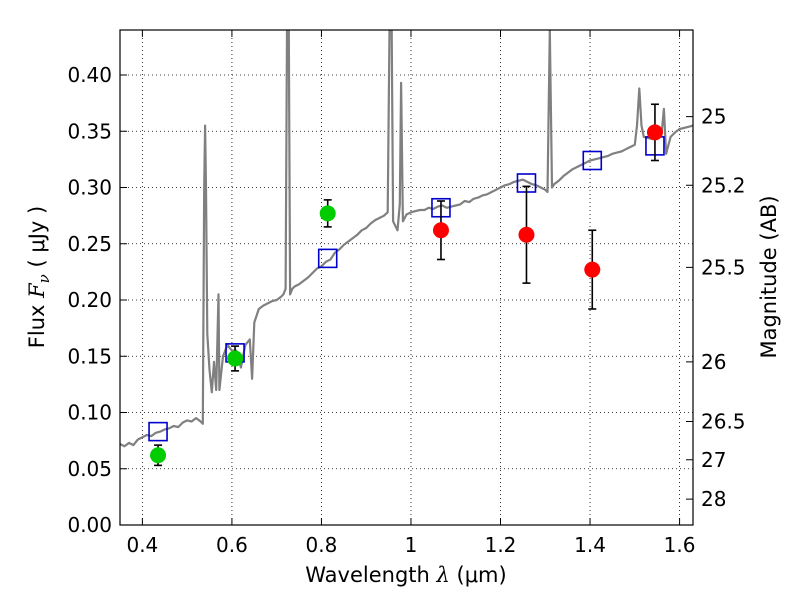  Describe the element at coordinates (405, 575) in the screenshot. I see `x-axis-label: Wavelength λ (μm)` at that location.